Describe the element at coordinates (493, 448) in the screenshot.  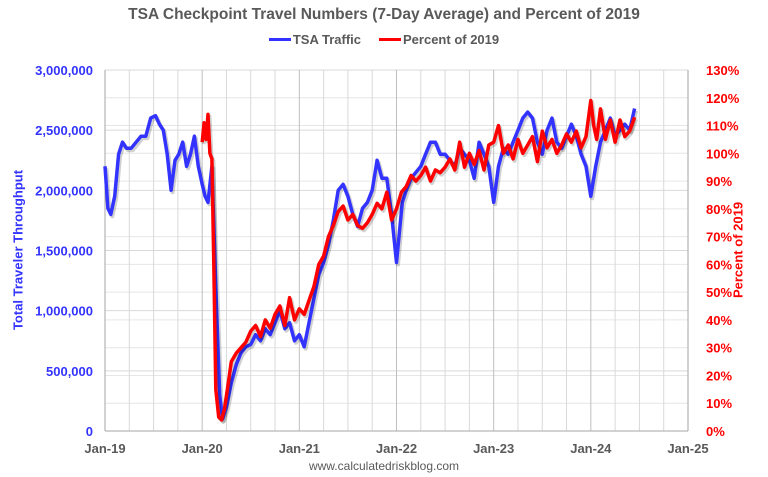
I see `x-tick-label: Jan-23` at that location.